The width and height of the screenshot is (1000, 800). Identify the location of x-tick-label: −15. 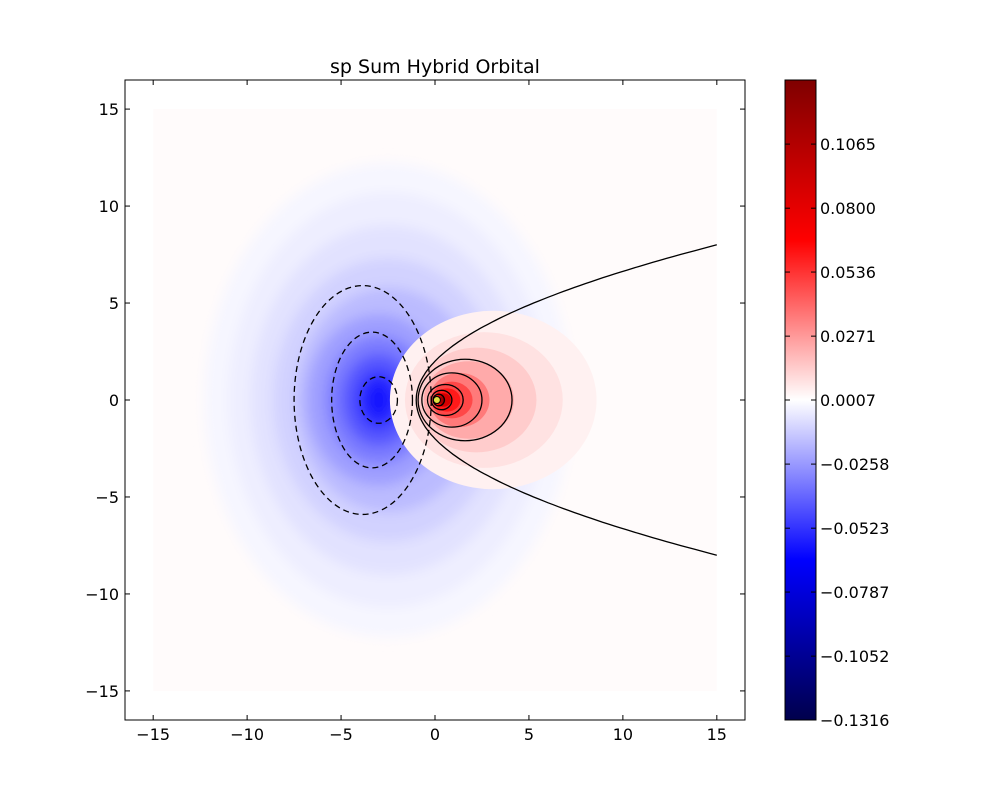
(153, 734).